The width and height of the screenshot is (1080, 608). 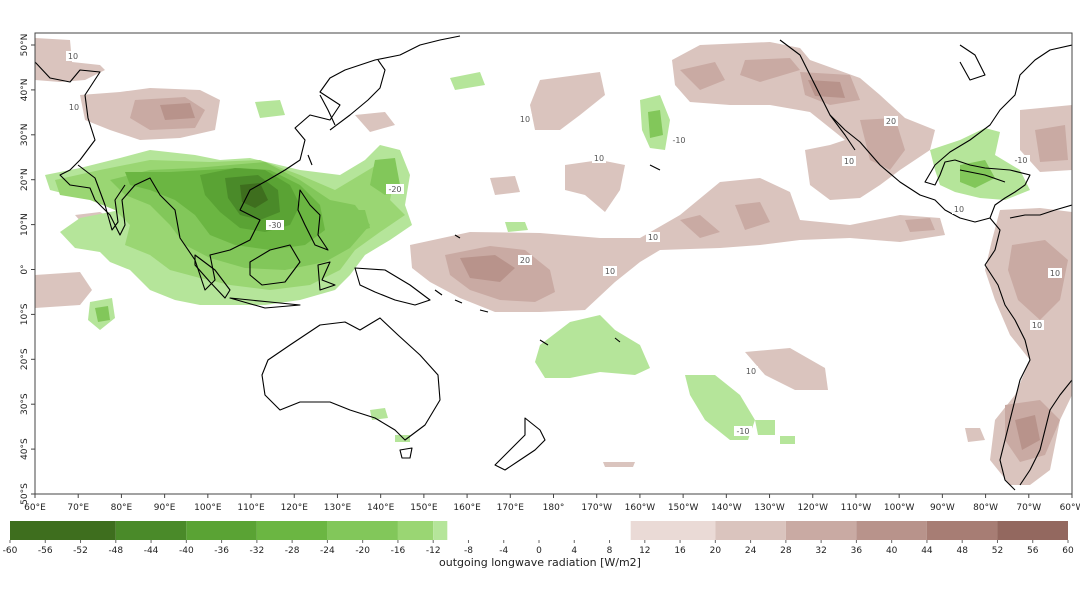 What do you see at coordinates (122, 508) in the screenshot?
I see `lon-tick-label: 80°E` at bounding box center [122, 508].